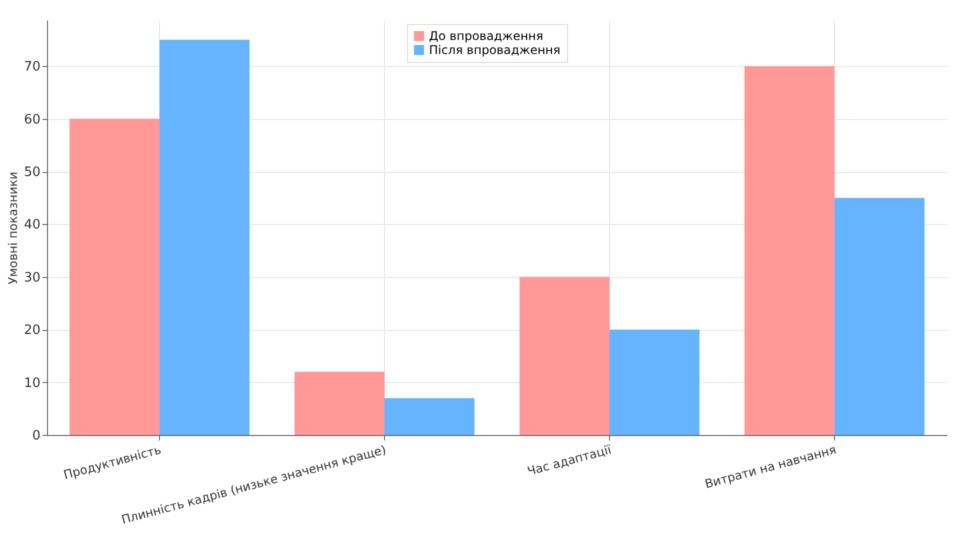  Describe the element at coordinates (494, 50) in the screenshot. I see `legend-label: Після впровадження` at that location.